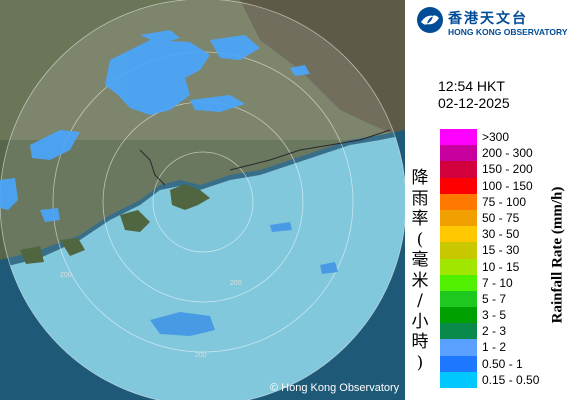 This screenshot has width=577, height=400. I want to click on legend-row: 7 - 10, so click(508, 282).